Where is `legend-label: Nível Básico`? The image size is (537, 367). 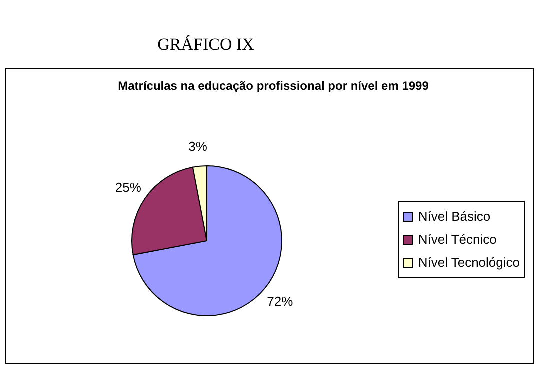
legend-label: Nível Básico is located at coordinates (454, 217).